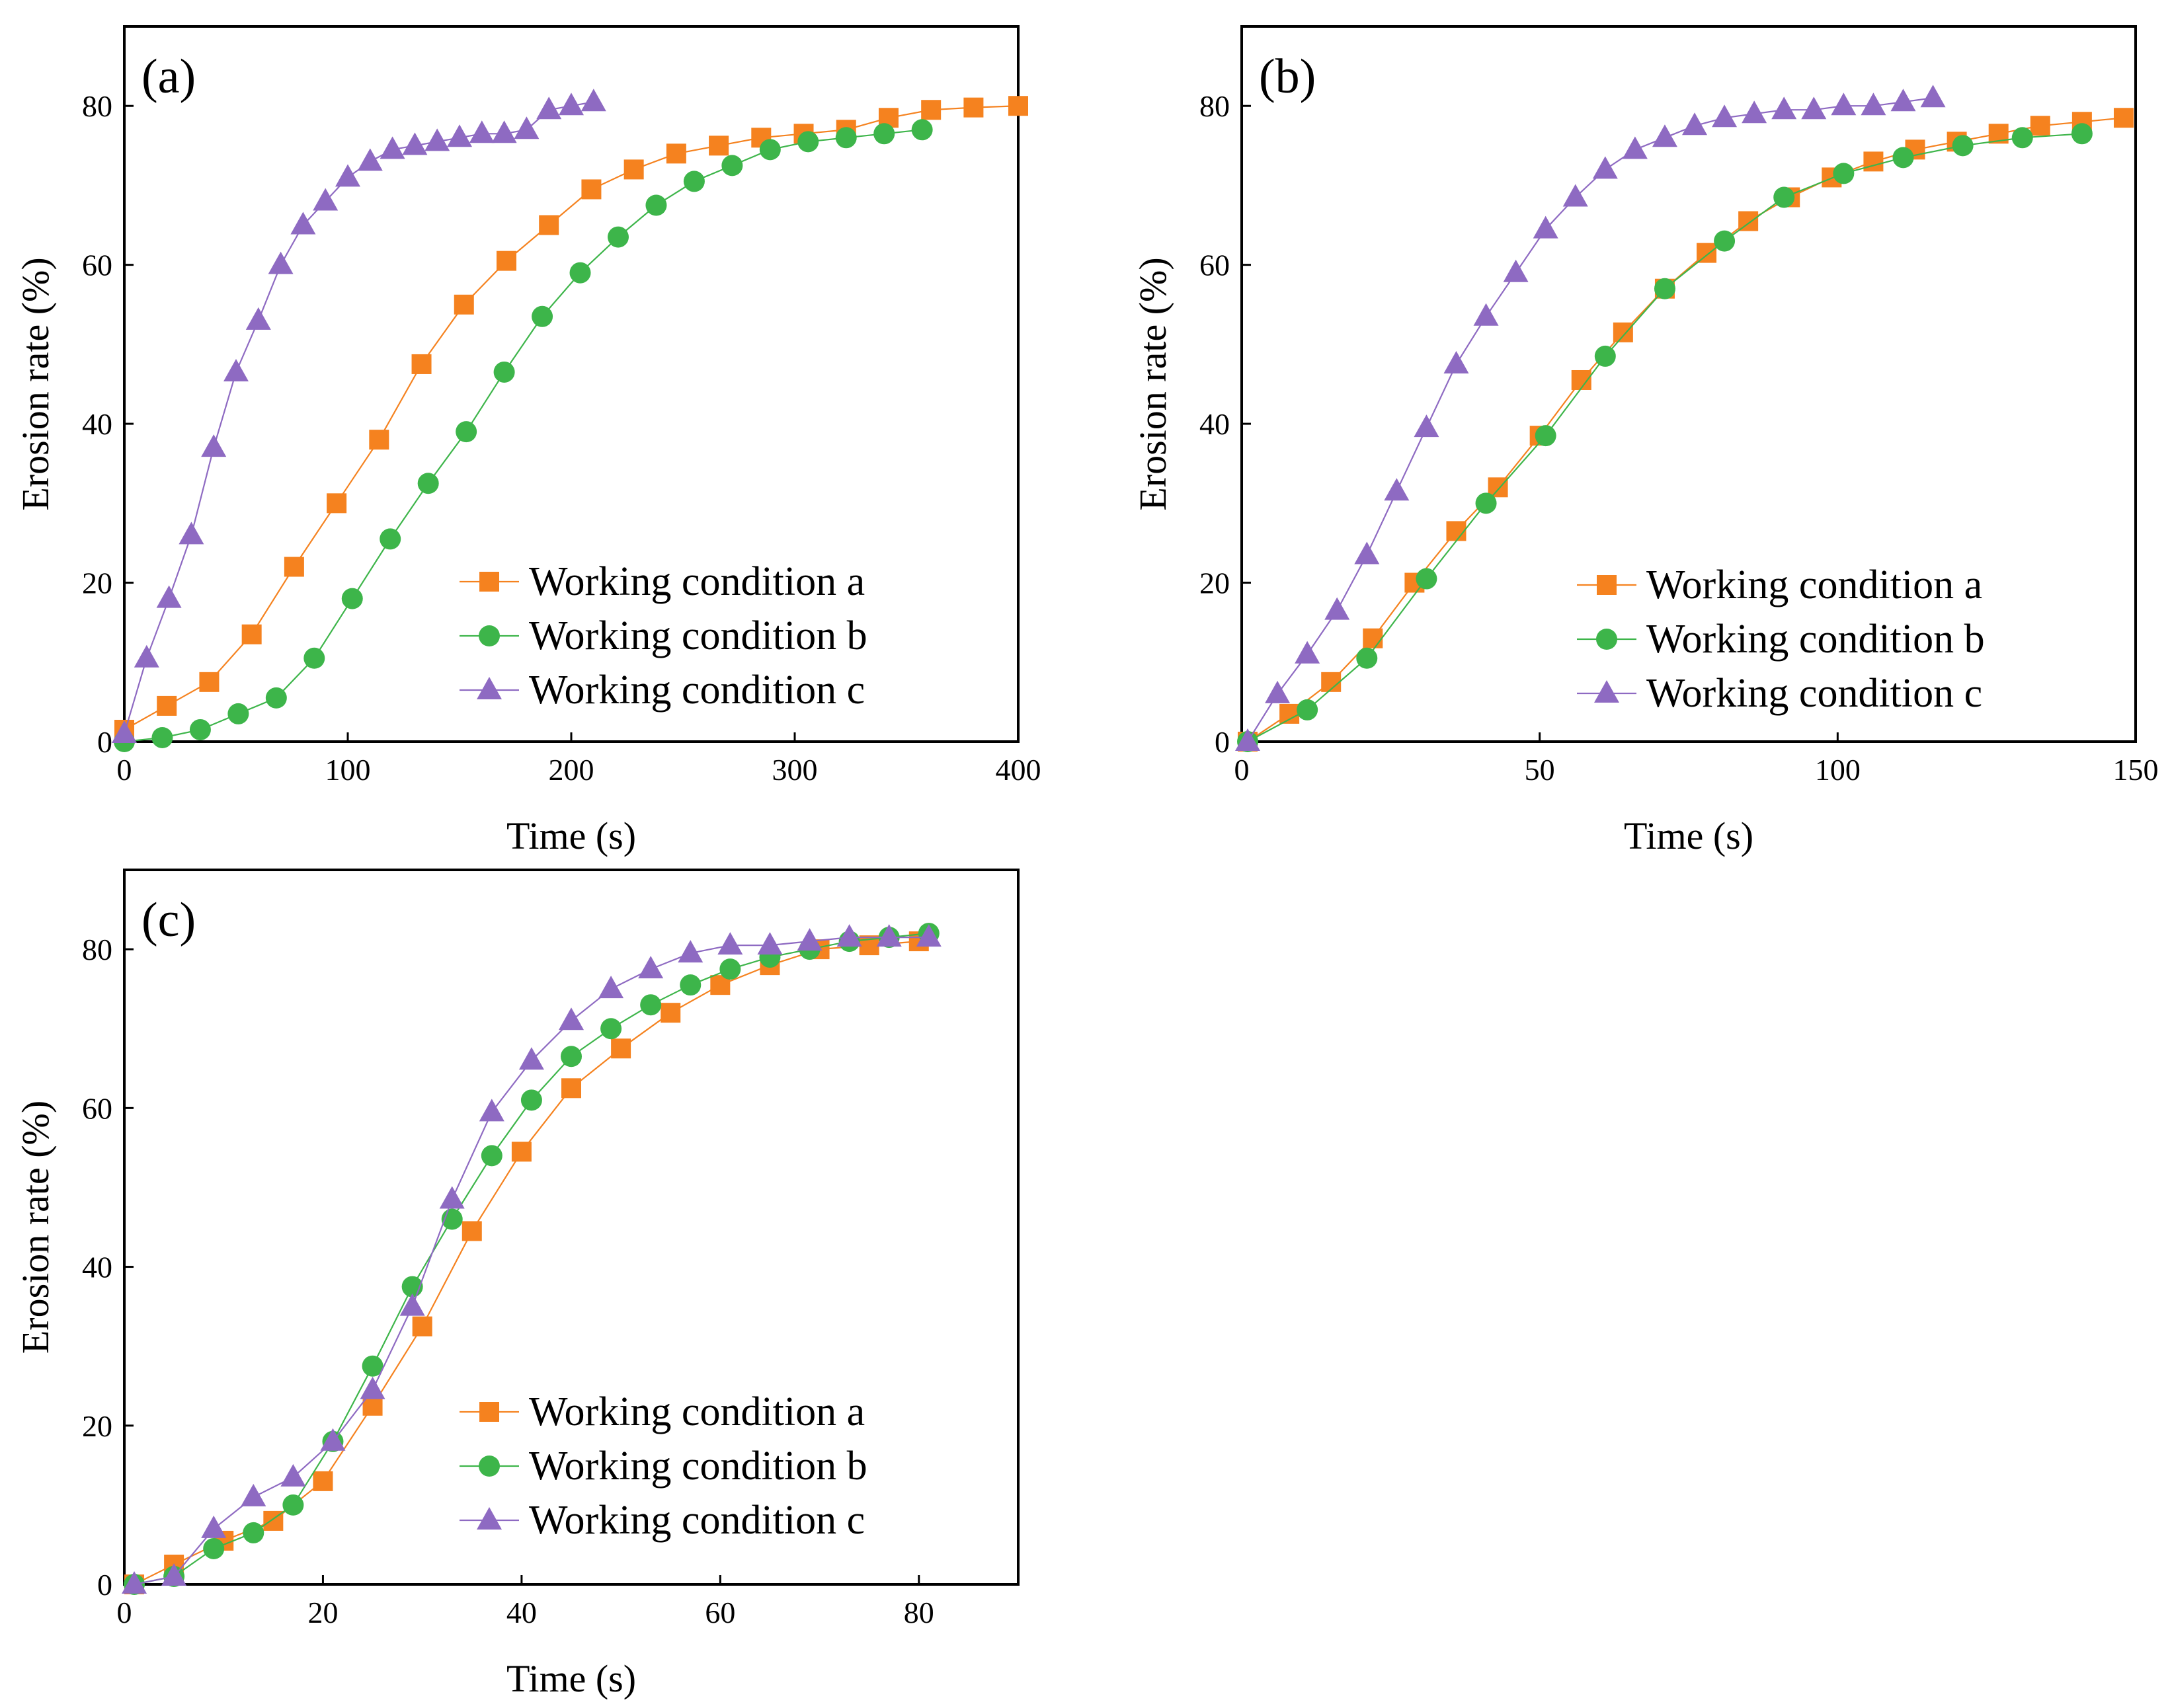  What do you see at coordinates (168, 920) in the screenshot?
I see `panel-label: (c)` at bounding box center [168, 920].